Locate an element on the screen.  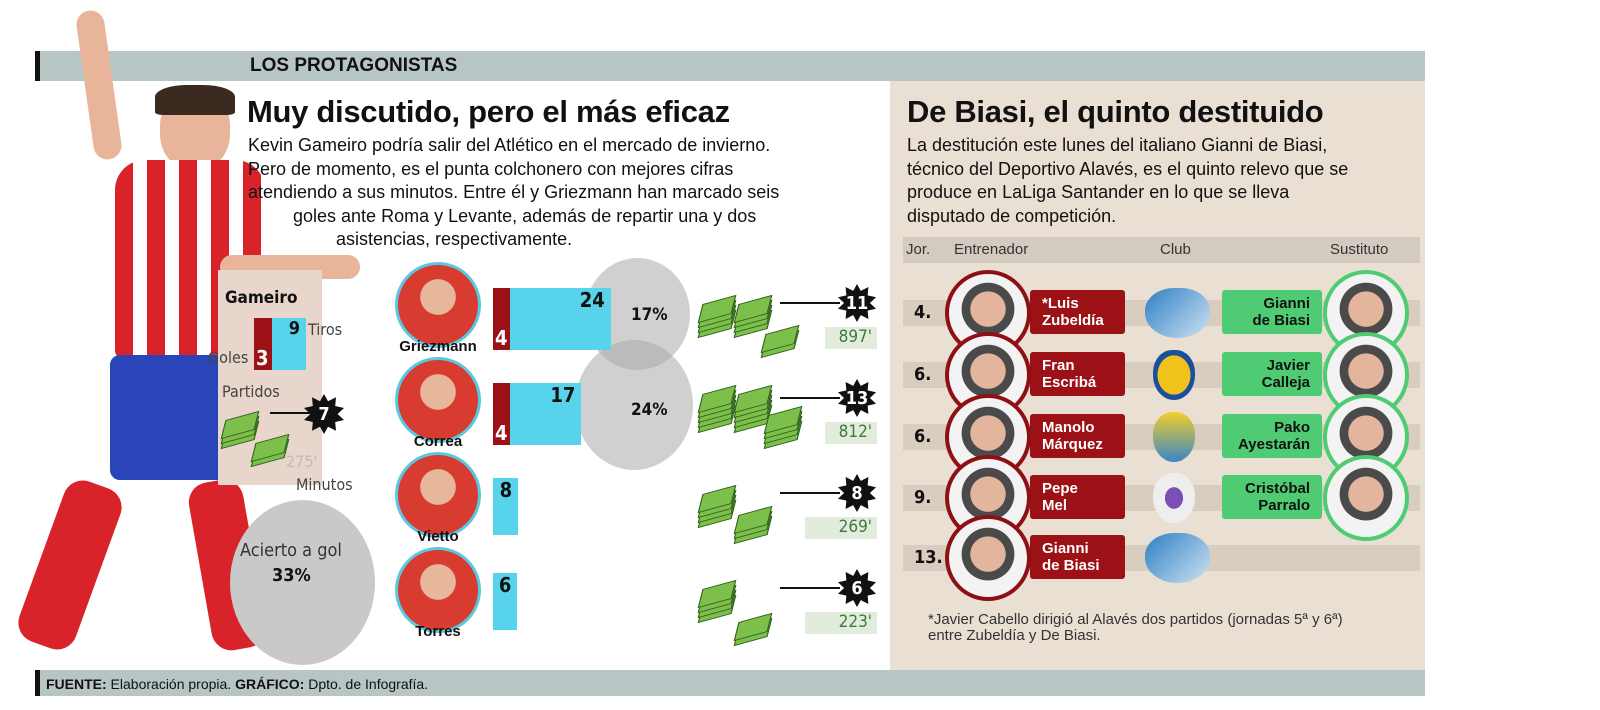
header-entrenador: Entrenador is located at coordinates (991, 249).